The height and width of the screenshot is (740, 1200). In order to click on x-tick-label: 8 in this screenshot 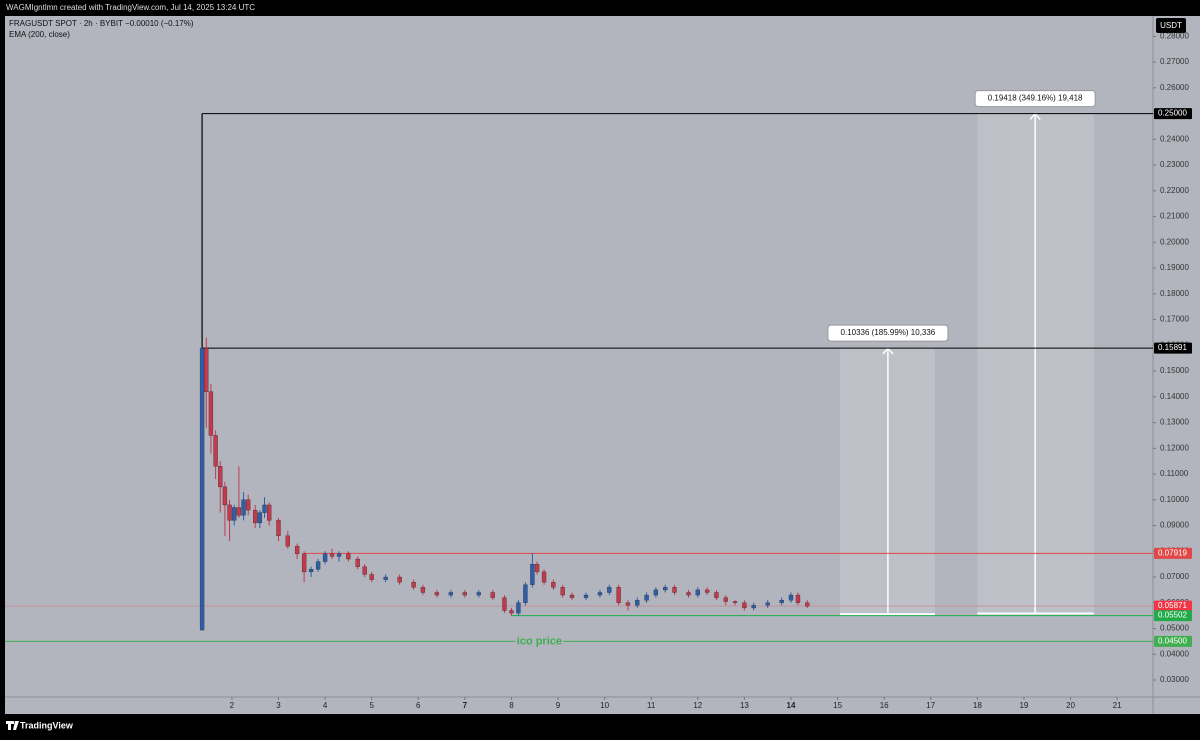, I will do `click(511, 705)`.